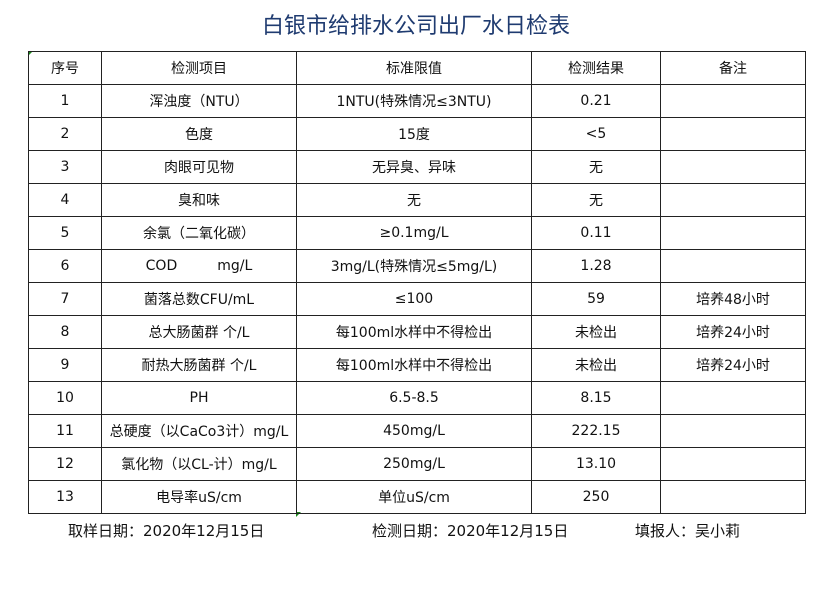 The width and height of the screenshot is (832, 593). I want to click on table-row: 12 氯化物（以CL-计）mg/L 250mg/L 13.10, so click(417, 464).